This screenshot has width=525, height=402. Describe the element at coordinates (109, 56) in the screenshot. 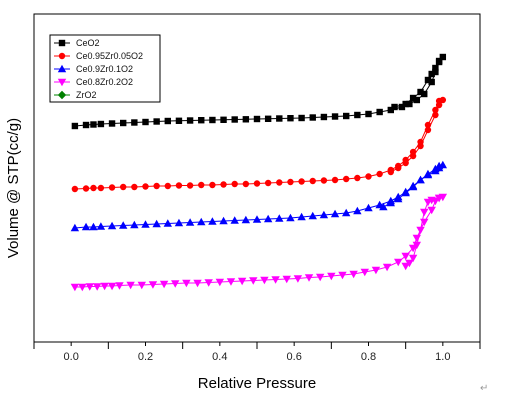

I see `legend-label: Ce0.95Zr0.05O2` at that location.